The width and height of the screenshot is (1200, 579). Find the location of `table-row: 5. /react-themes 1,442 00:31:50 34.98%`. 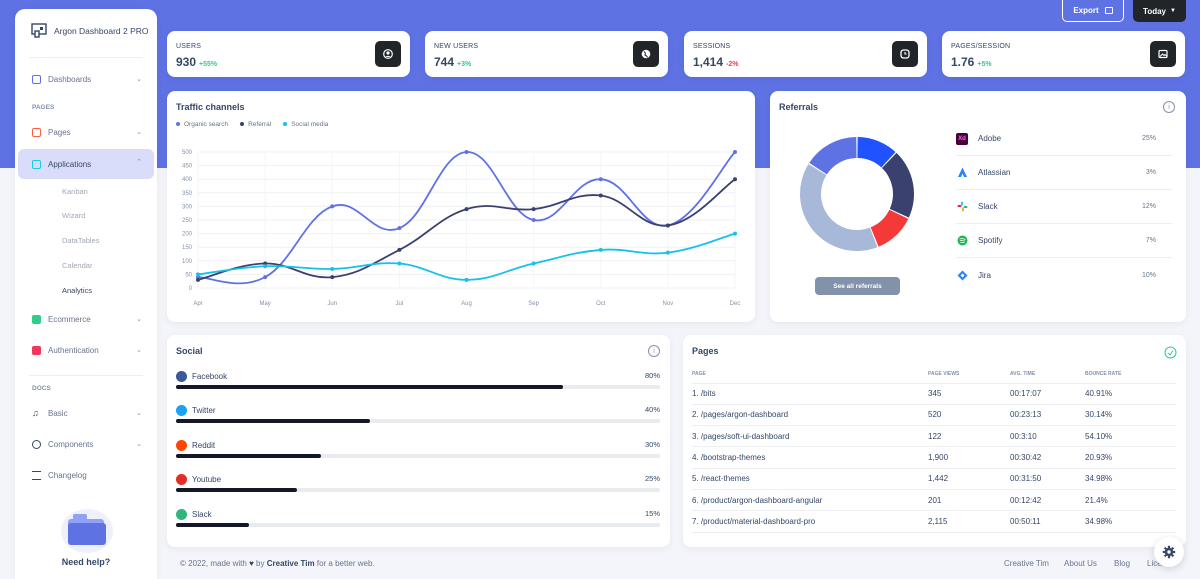

table-row: 5. /react-themes 1,442 00:31:50 34.98% is located at coordinates (934, 479).